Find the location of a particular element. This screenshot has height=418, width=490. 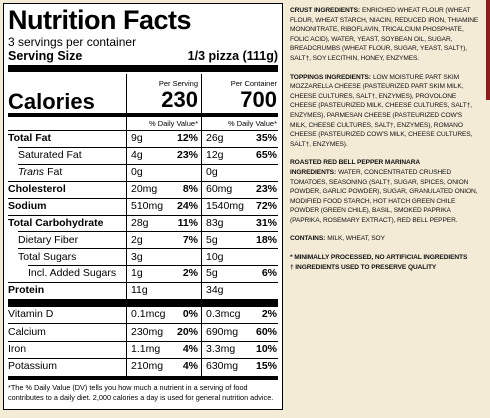

amount-container: 630mg is located at coordinates (222, 366).